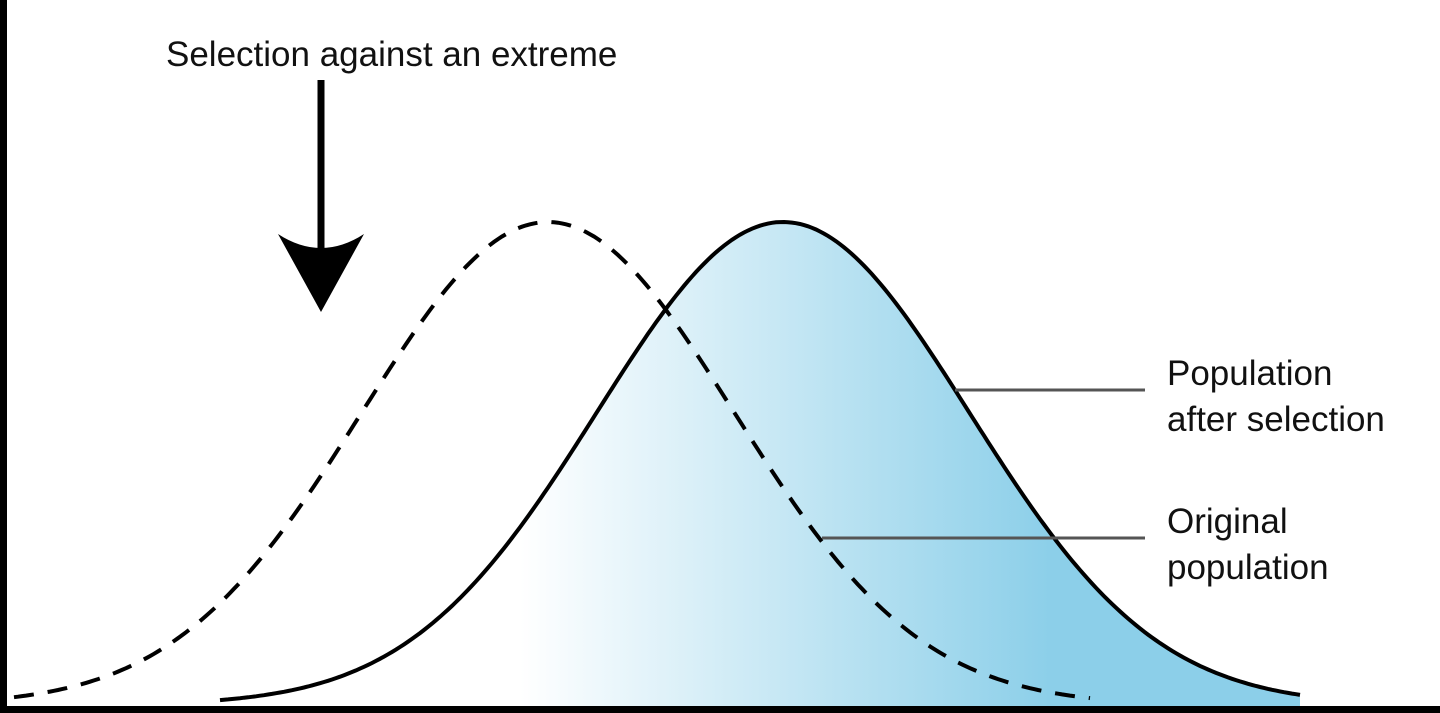 The image size is (1440, 713). What do you see at coordinates (1248, 567) in the screenshot?
I see `original-population-label-line2: population` at bounding box center [1248, 567].